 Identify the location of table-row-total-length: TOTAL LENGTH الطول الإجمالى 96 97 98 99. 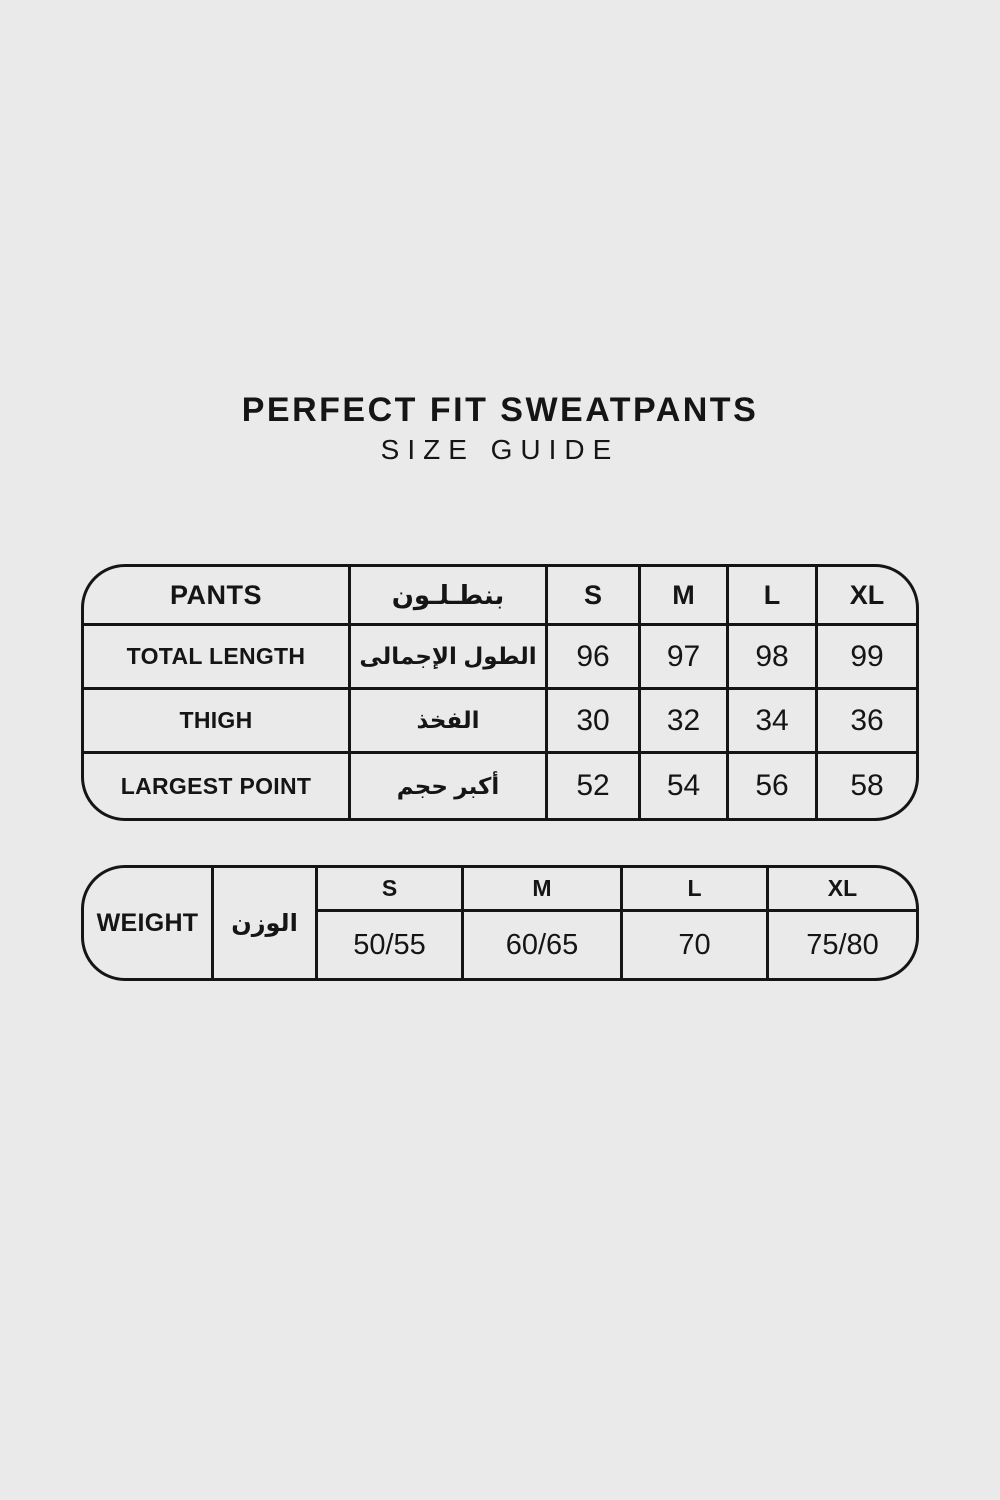
(500, 658).